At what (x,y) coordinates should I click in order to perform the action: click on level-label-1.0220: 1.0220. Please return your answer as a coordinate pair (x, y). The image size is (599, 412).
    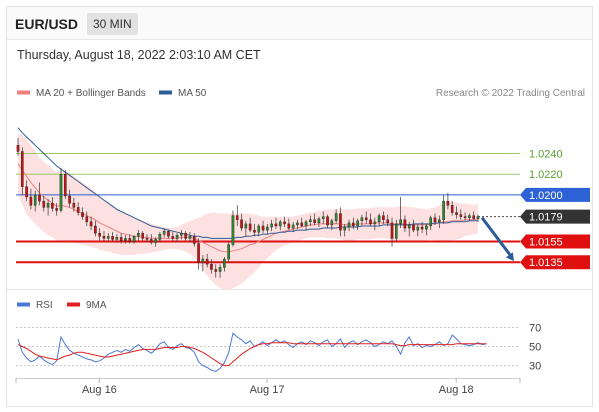
    Looking at the image, I should click on (546, 175).